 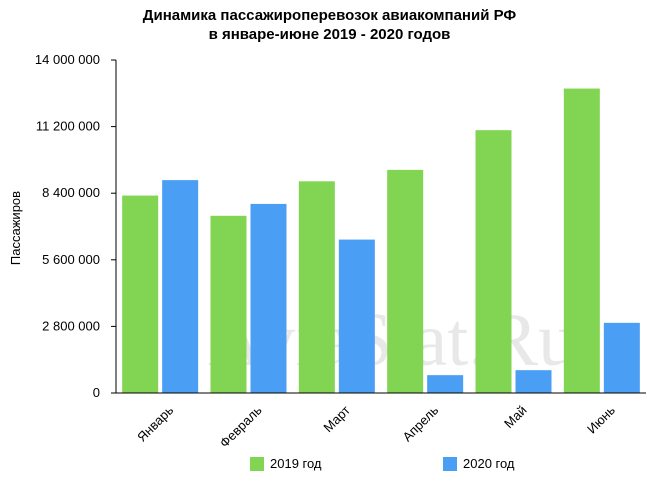 I want to click on legend-item-2019: 2019 год, so click(x=286, y=463).